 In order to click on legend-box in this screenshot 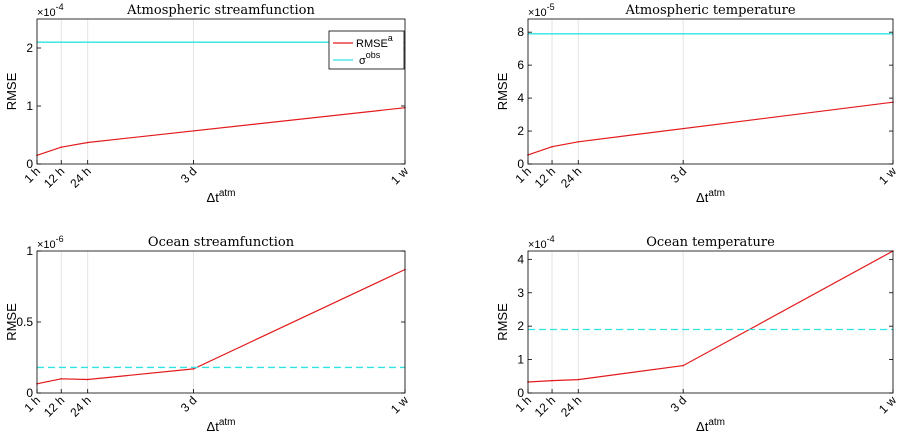, I will do `click(366, 50)`.